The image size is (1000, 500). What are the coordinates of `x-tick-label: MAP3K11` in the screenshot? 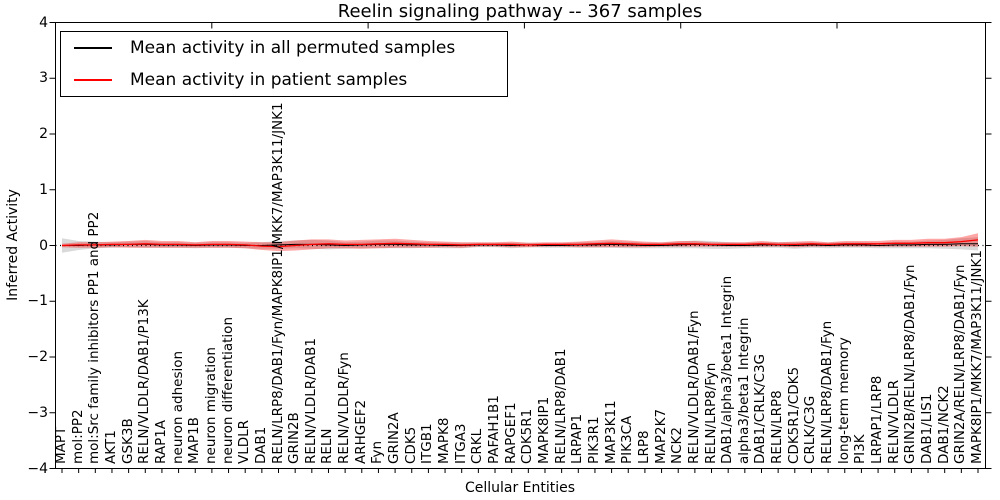 It's located at (610, 432).